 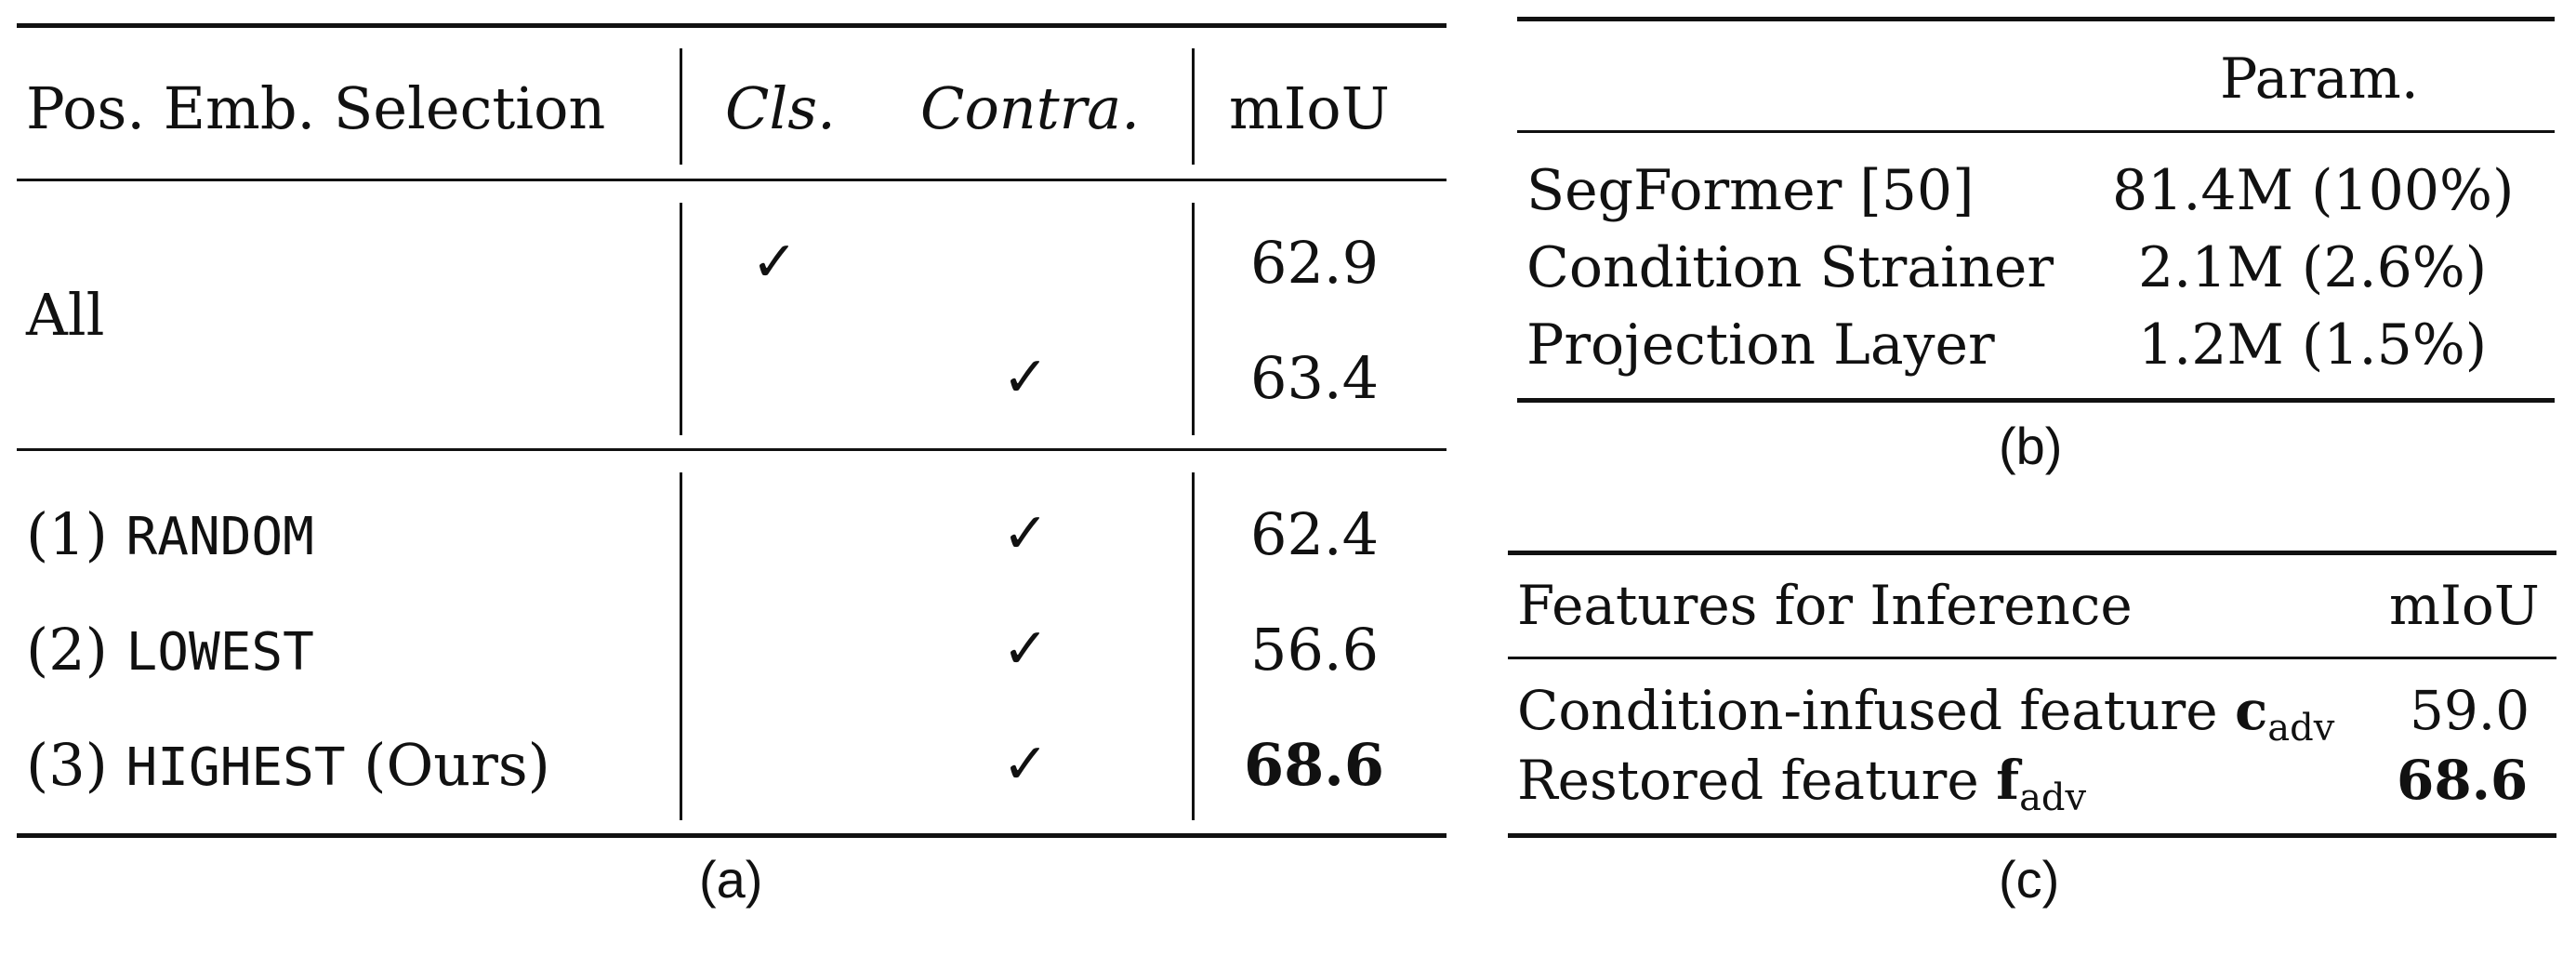 What do you see at coordinates (2251, 711) in the screenshot?
I see `table-c-row1-symbol: c` at bounding box center [2251, 711].